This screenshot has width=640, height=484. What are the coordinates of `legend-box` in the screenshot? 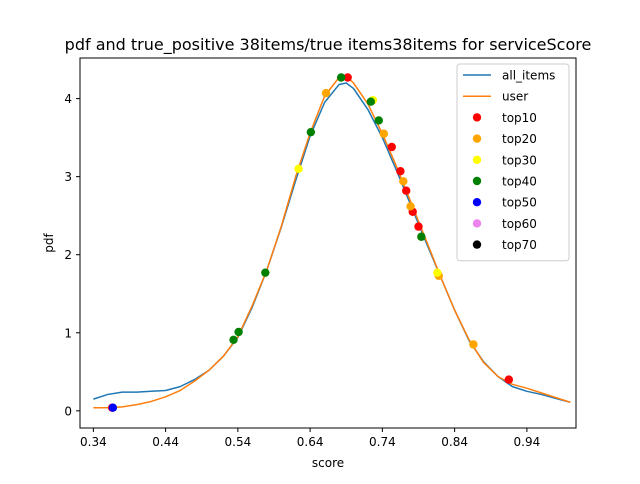 It's located at (513, 162).